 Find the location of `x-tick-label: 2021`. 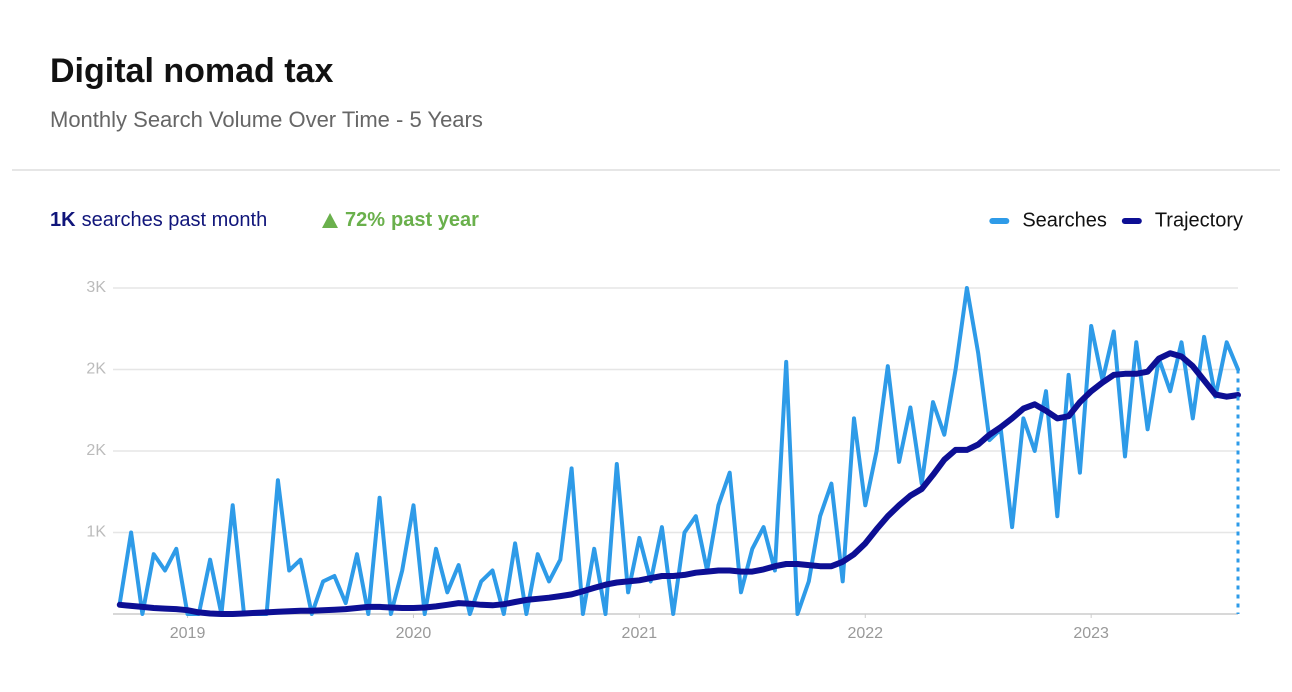

x-tick-label: 2021 is located at coordinates (640, 633).